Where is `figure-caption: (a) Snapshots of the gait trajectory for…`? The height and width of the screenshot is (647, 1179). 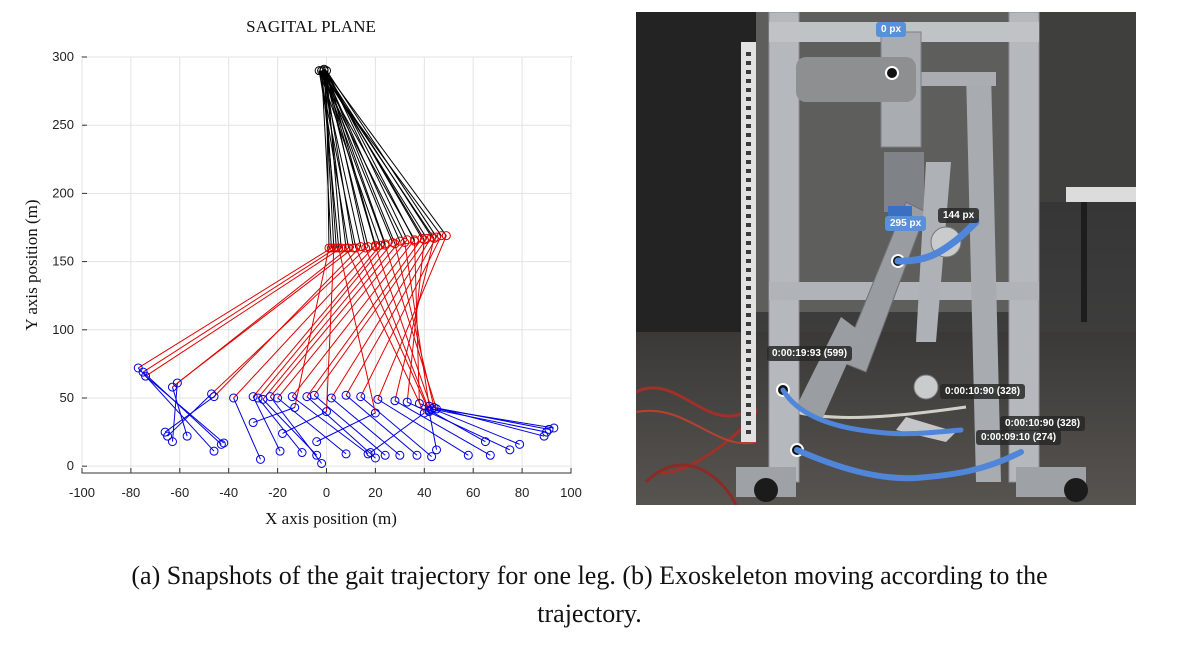 figure-caption: (a) Snapshots of the gait trajectory for… is located at coordinates (589, 595).